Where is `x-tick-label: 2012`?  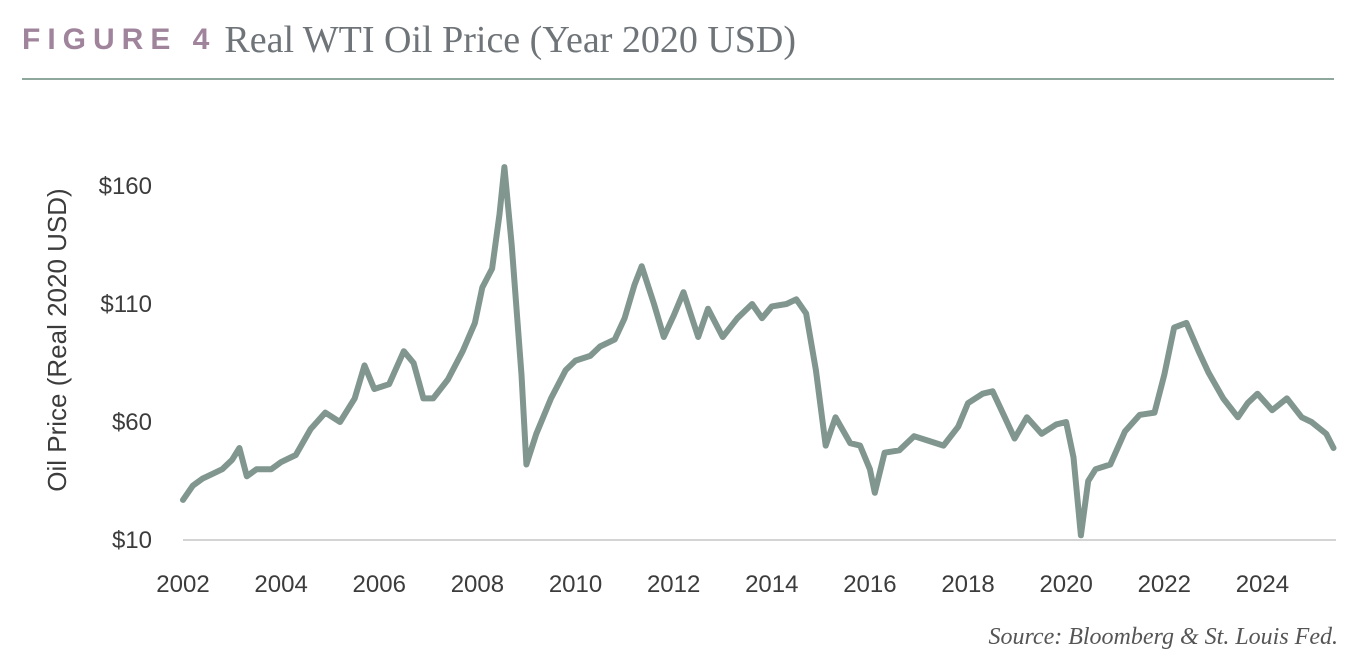 x-tick-label: 2012 is located at coordinates (673, 584).